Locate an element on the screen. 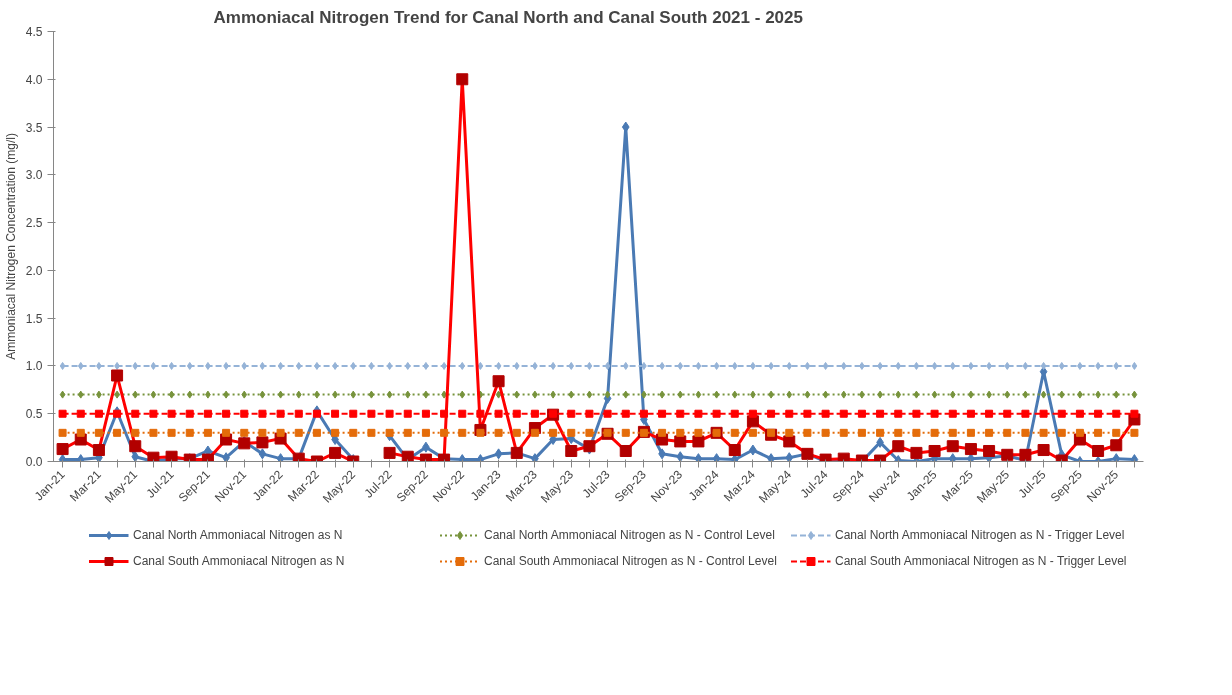 The image size is (1232, 695). y-tick-label: 3.0 is located at coordinates (34, 175).